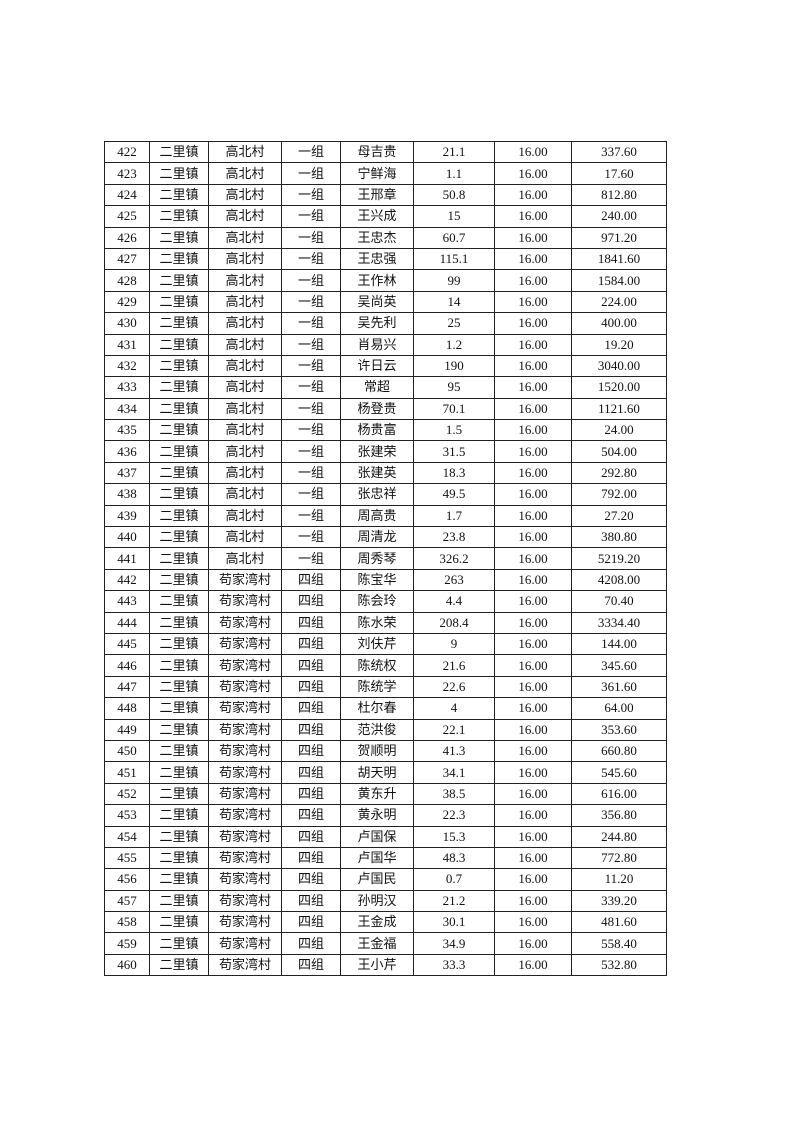  I want to click on cell-row-number: 451, so click(127, 772).